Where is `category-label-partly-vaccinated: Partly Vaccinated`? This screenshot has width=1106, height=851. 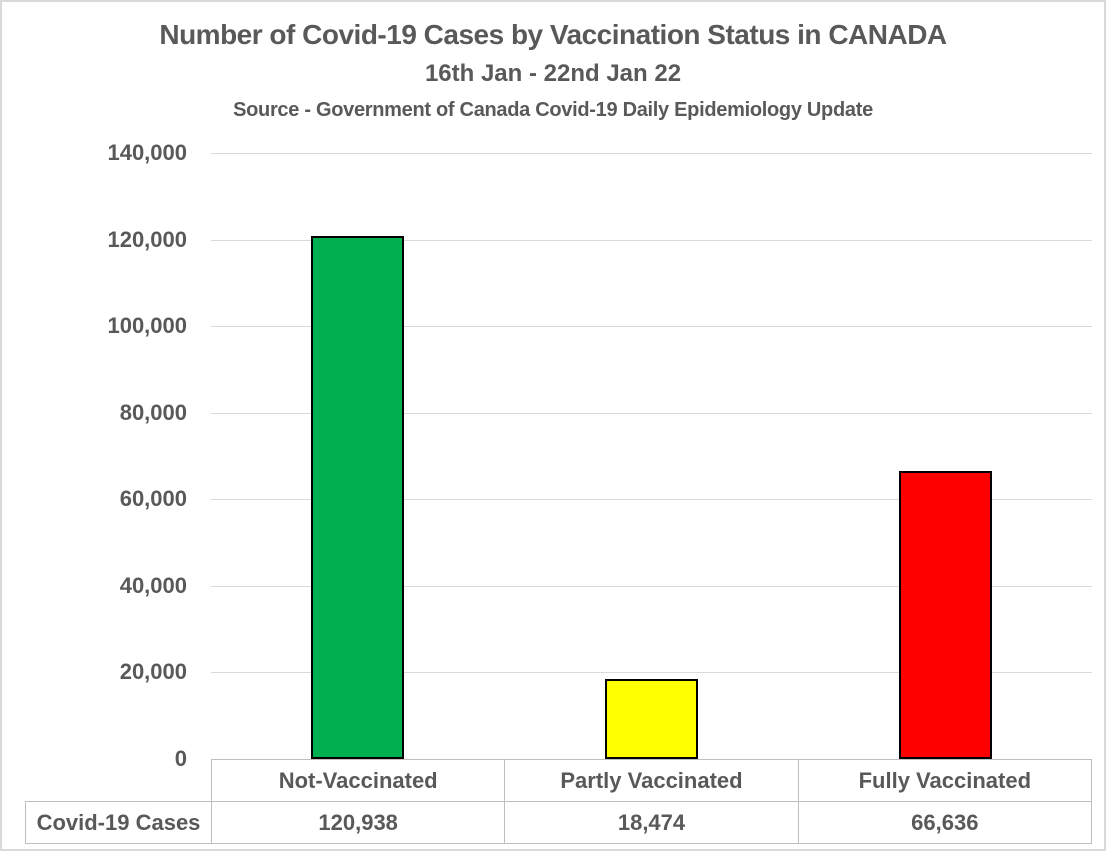 category-label-partly-vaccinated: Partly Vaccinated is located at coordinates (651, 780).